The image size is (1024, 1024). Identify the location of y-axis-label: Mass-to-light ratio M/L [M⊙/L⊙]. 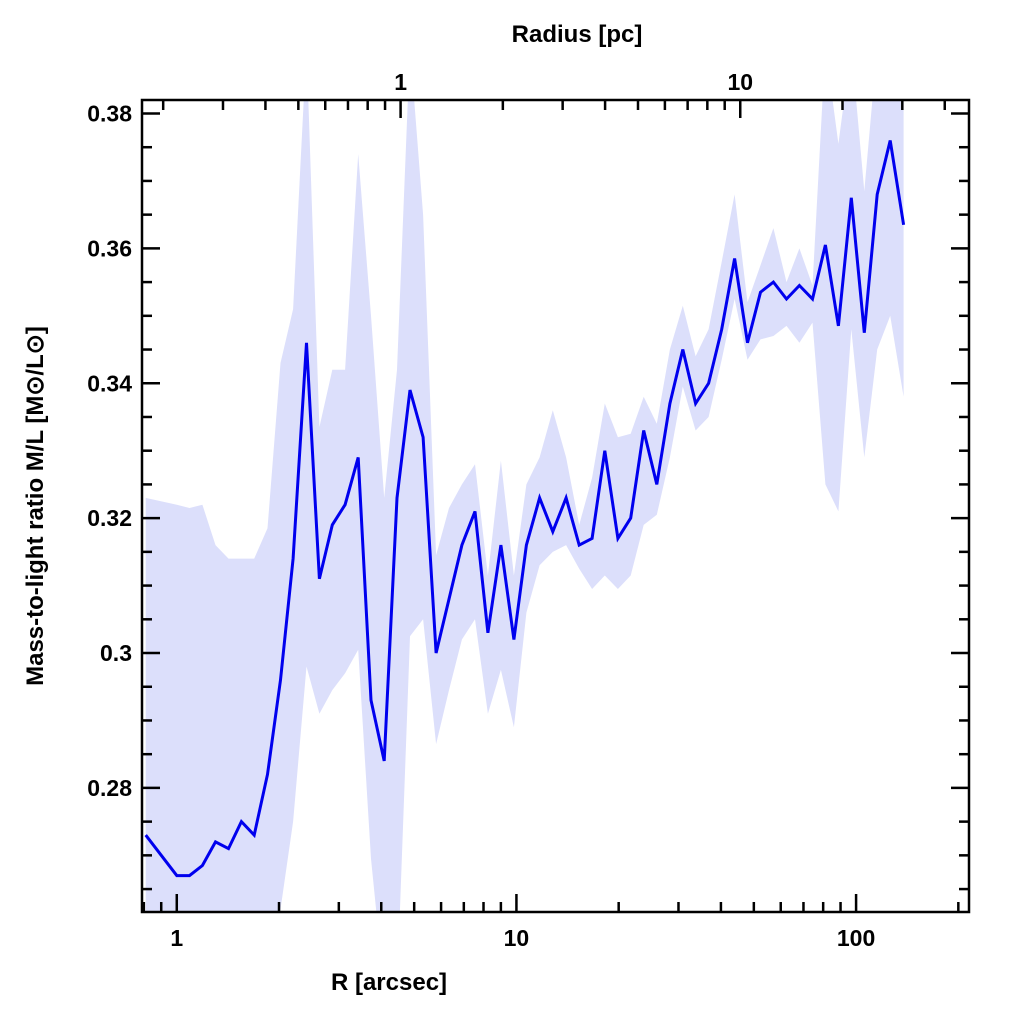
(35, 506).